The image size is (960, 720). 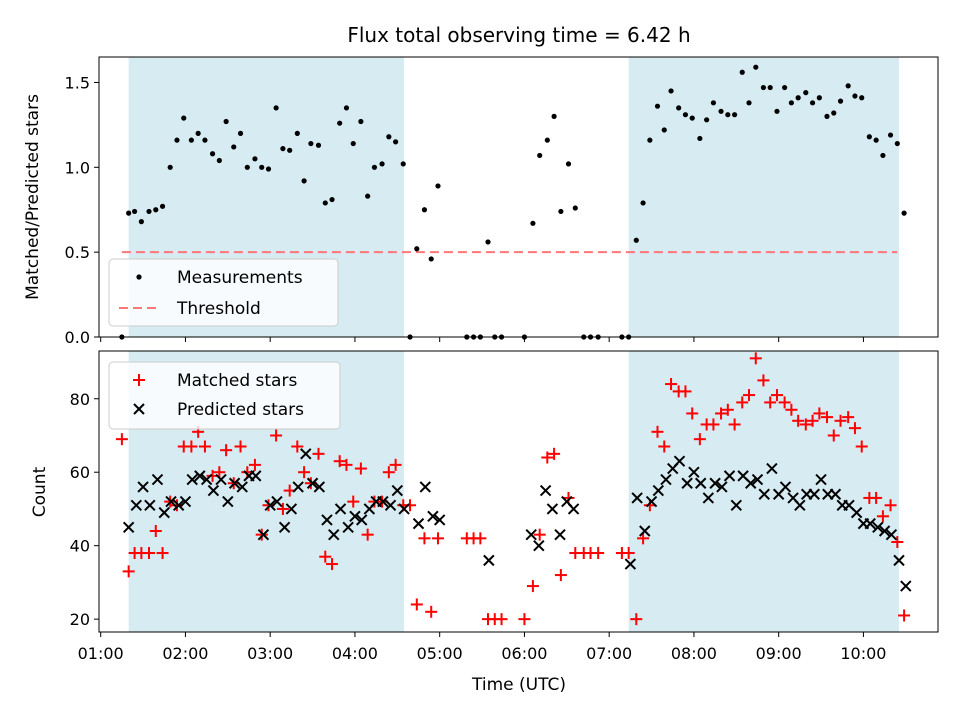 I want to click on bottom-legend: Matched stars Predicted stars, so click(x=224, y=395).